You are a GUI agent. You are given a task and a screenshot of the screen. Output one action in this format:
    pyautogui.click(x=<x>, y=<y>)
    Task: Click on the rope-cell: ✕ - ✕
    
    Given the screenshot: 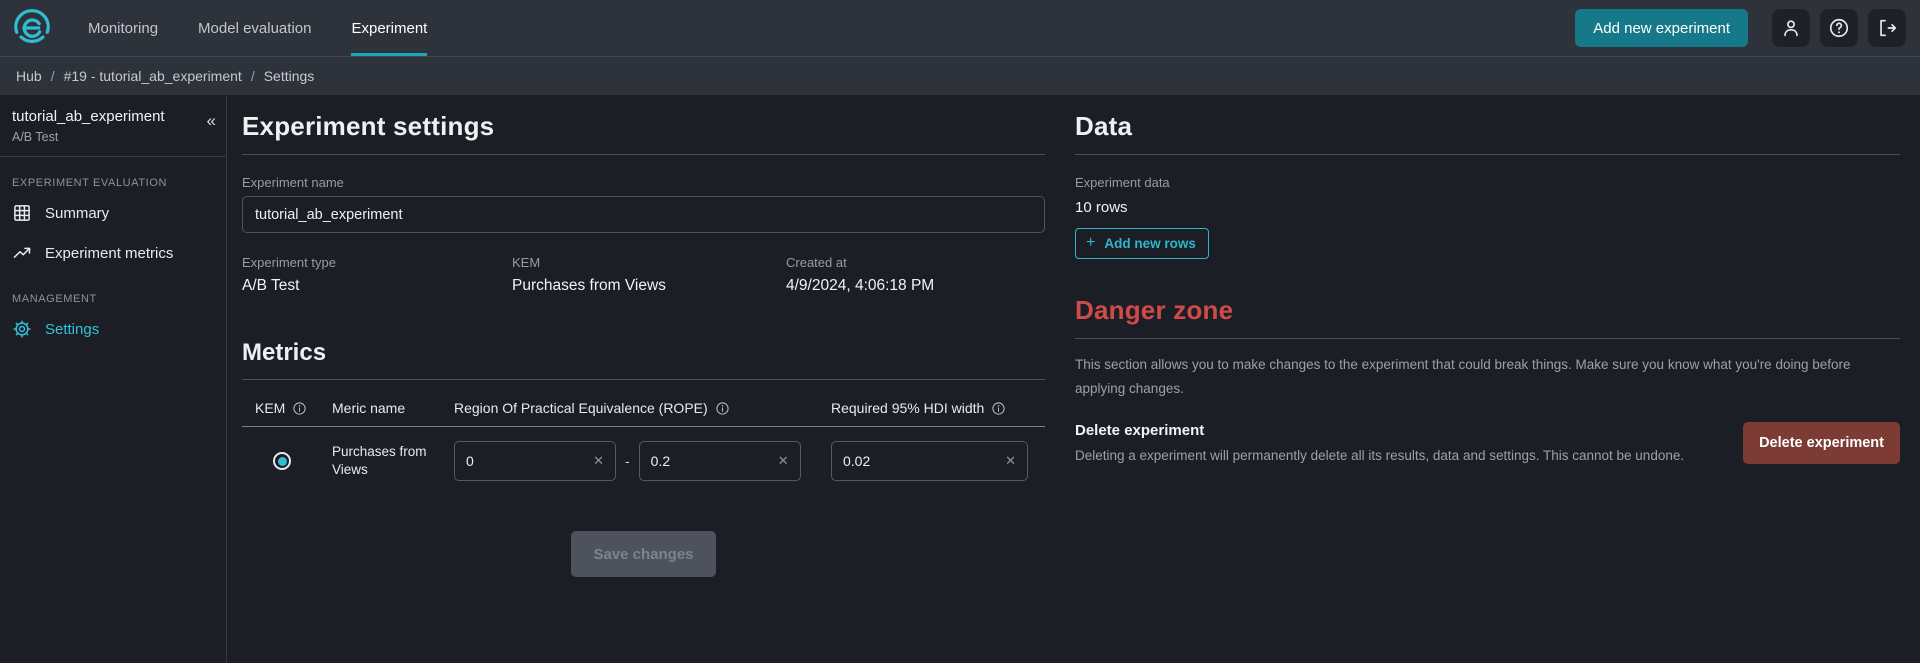 What is the action you would take?
    pyautogui.click(x=642, y=461)
    